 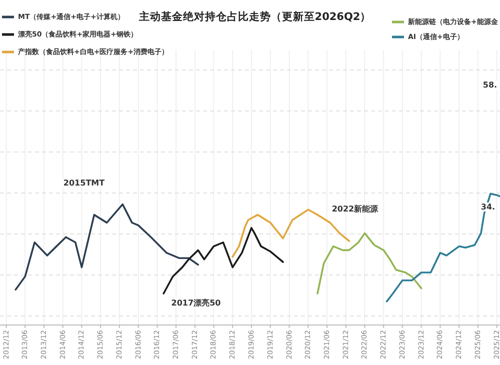 What do you see at coordinates (255, 16) in the screenshot?
I see `chart-title: 主动基金绝对持仓占比走势（更新至2026Q2）` at bounding box center [255, 16].